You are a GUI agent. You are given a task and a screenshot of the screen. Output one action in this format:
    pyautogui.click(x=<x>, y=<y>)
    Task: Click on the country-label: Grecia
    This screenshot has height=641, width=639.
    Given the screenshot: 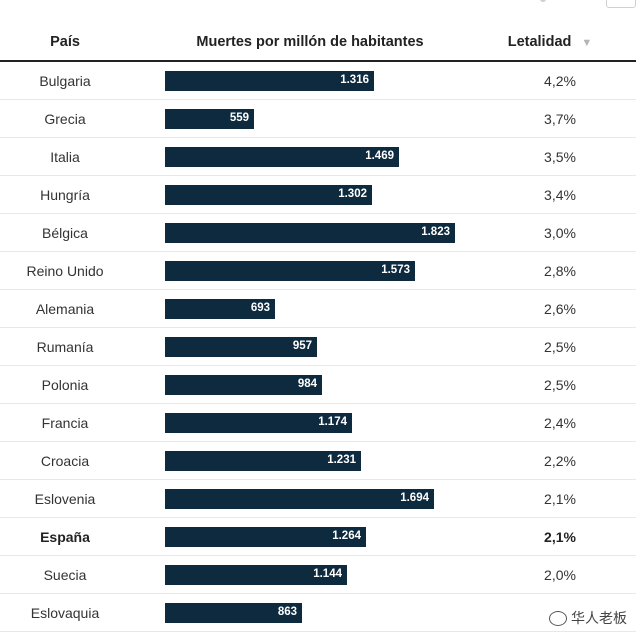 What is the action you would take?
    pyautogui.click(x=65, y=119)
    